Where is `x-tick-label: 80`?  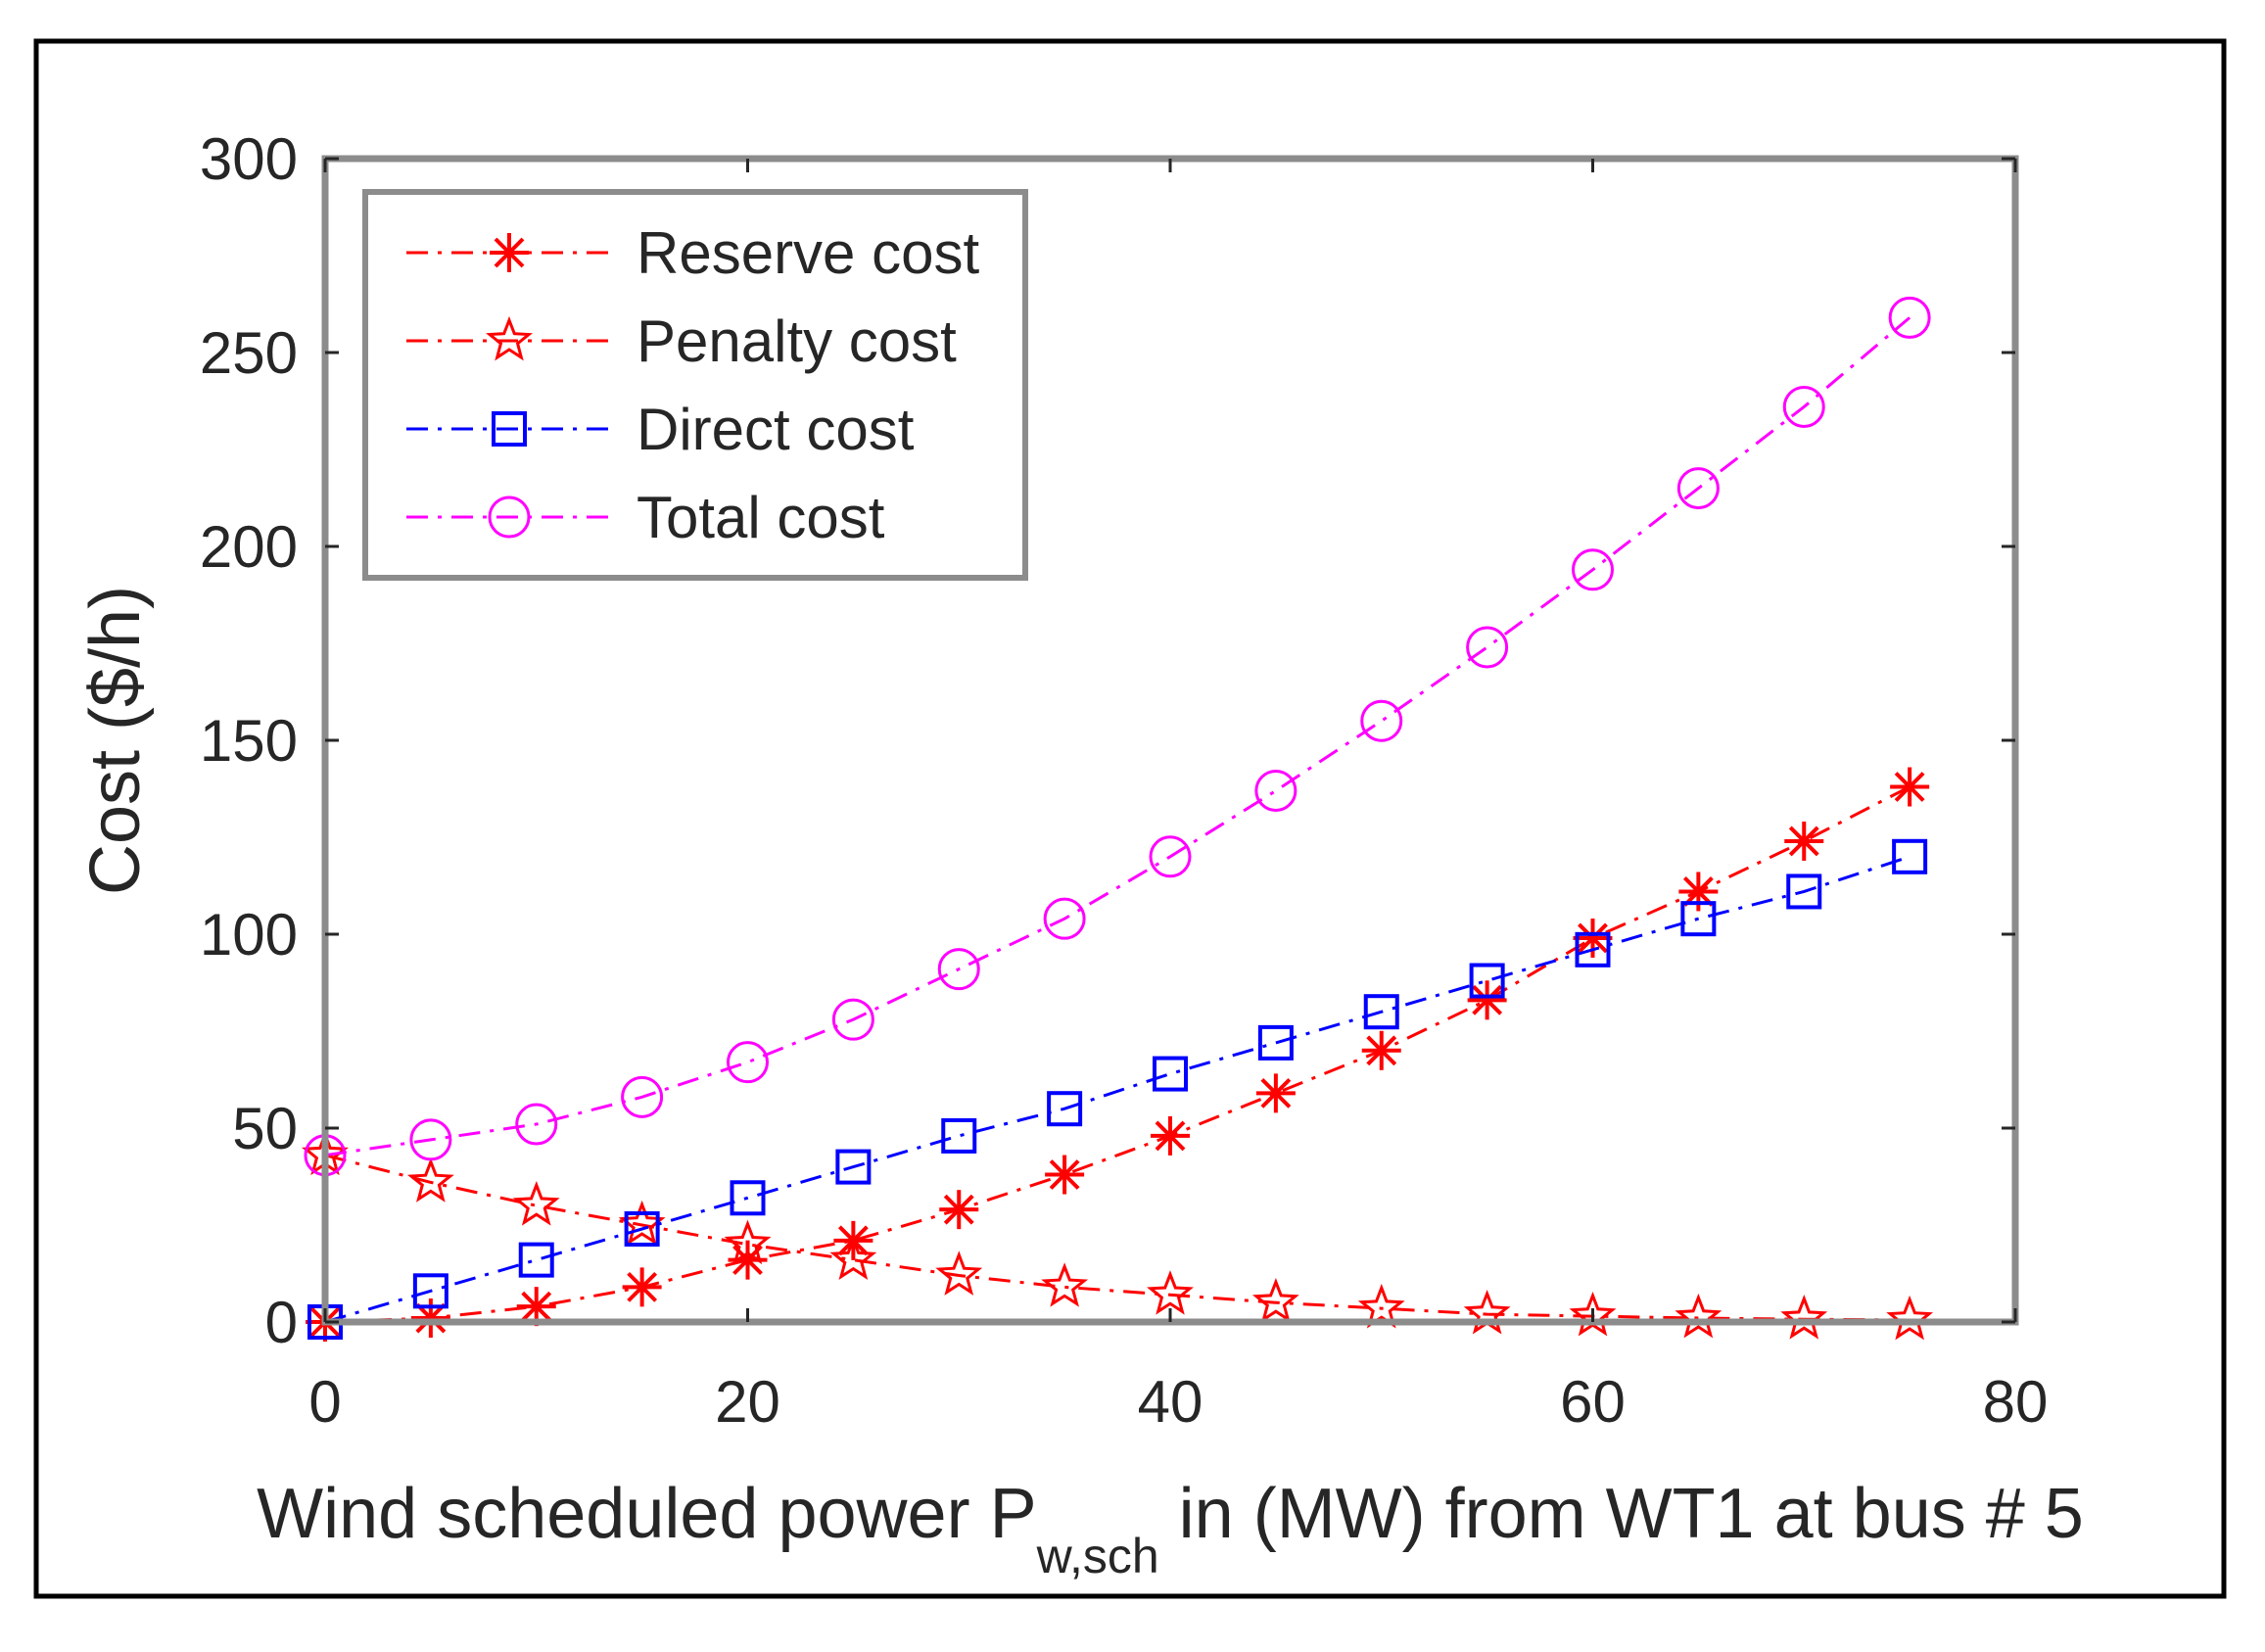 x-tick-label: 80 is located at coordinates (2016, 1402).